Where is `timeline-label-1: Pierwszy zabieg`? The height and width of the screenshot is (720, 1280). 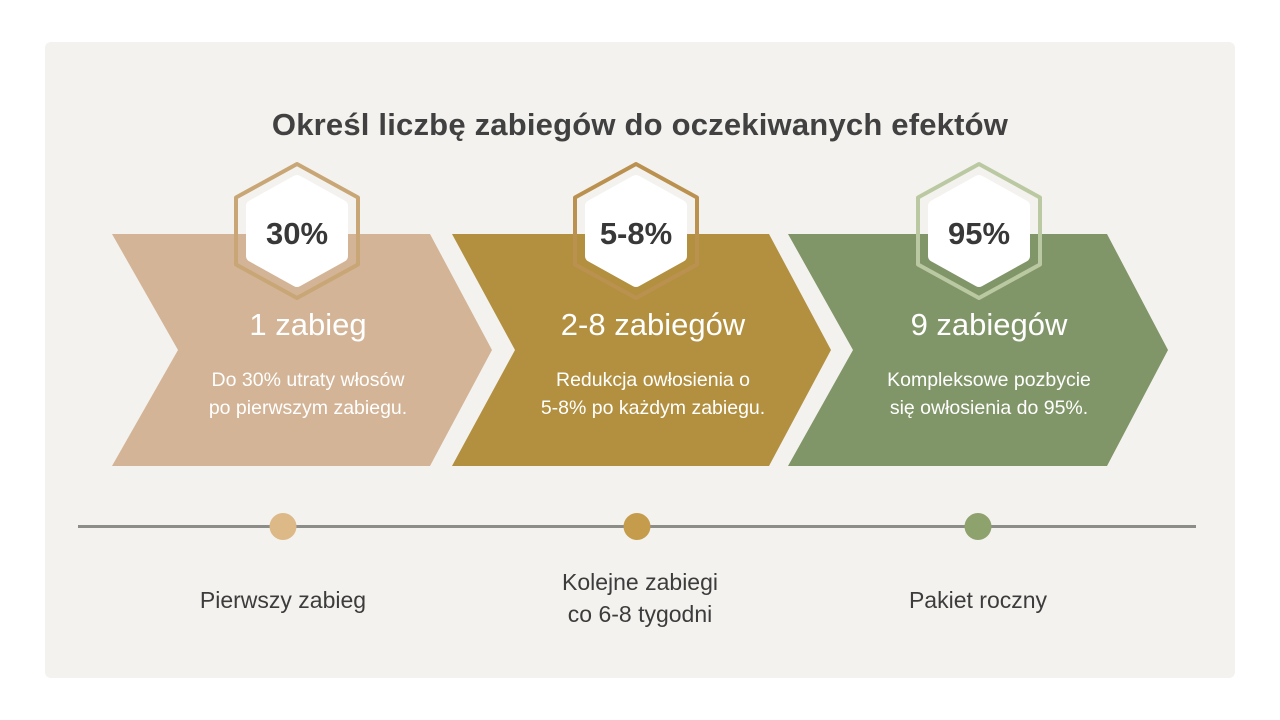 timeline-label-1: Pierwszy zabieg is located at coordinates (283, 600).